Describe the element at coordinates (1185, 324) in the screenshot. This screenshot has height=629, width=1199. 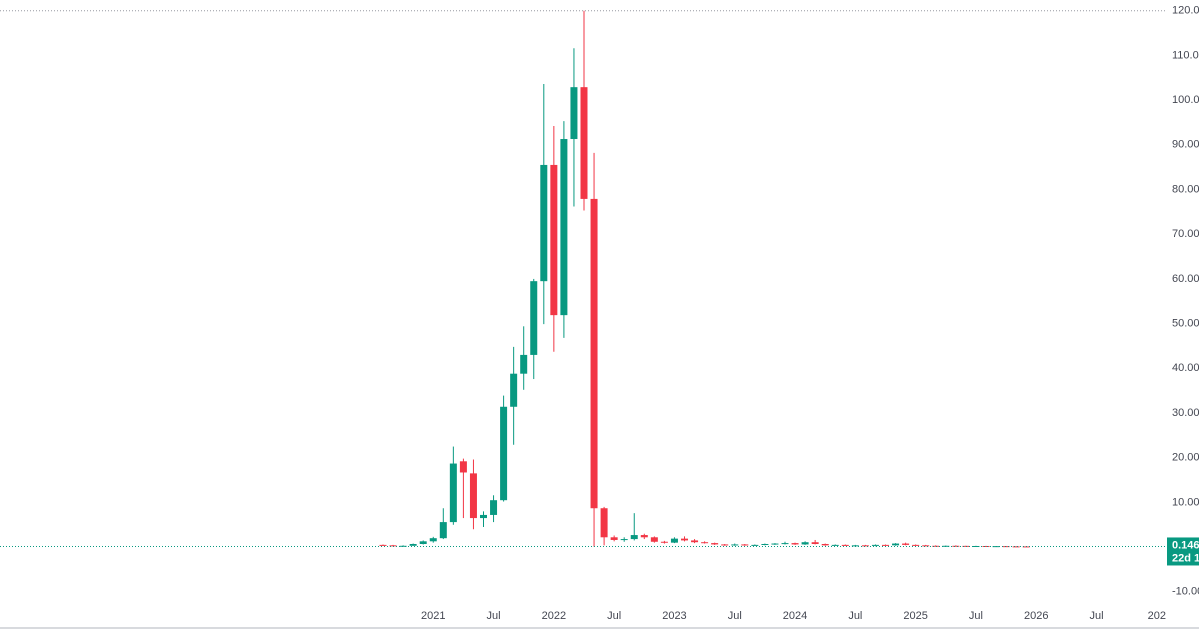
I see `y-tick-label: 50.00` at that location.